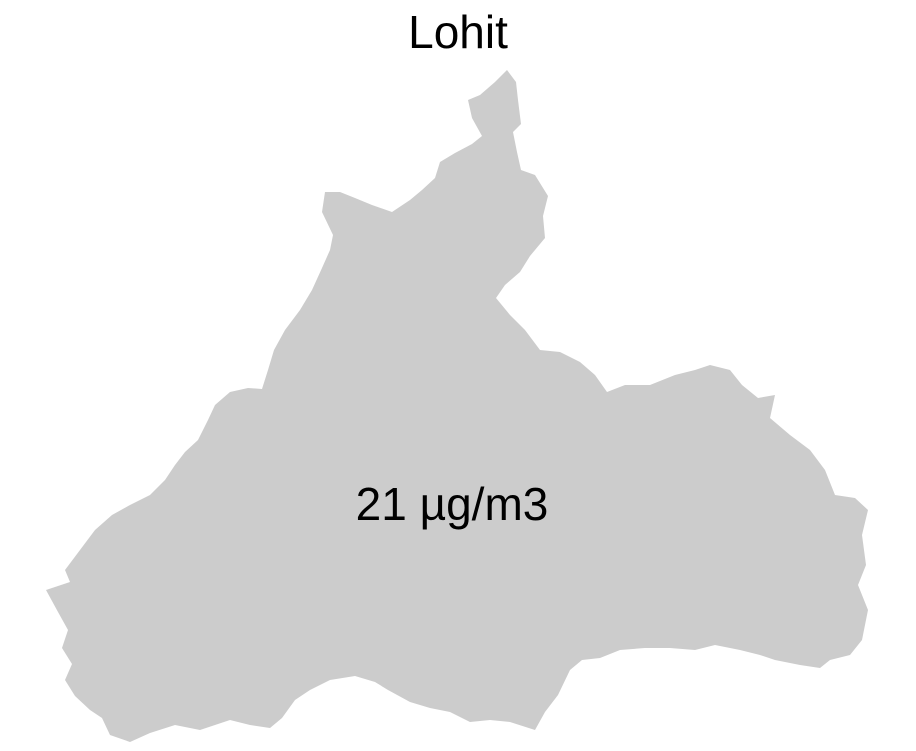 The width and height of the screenshot is (916, 751). I want to click on map-title: Lohit, so click(458, 32).